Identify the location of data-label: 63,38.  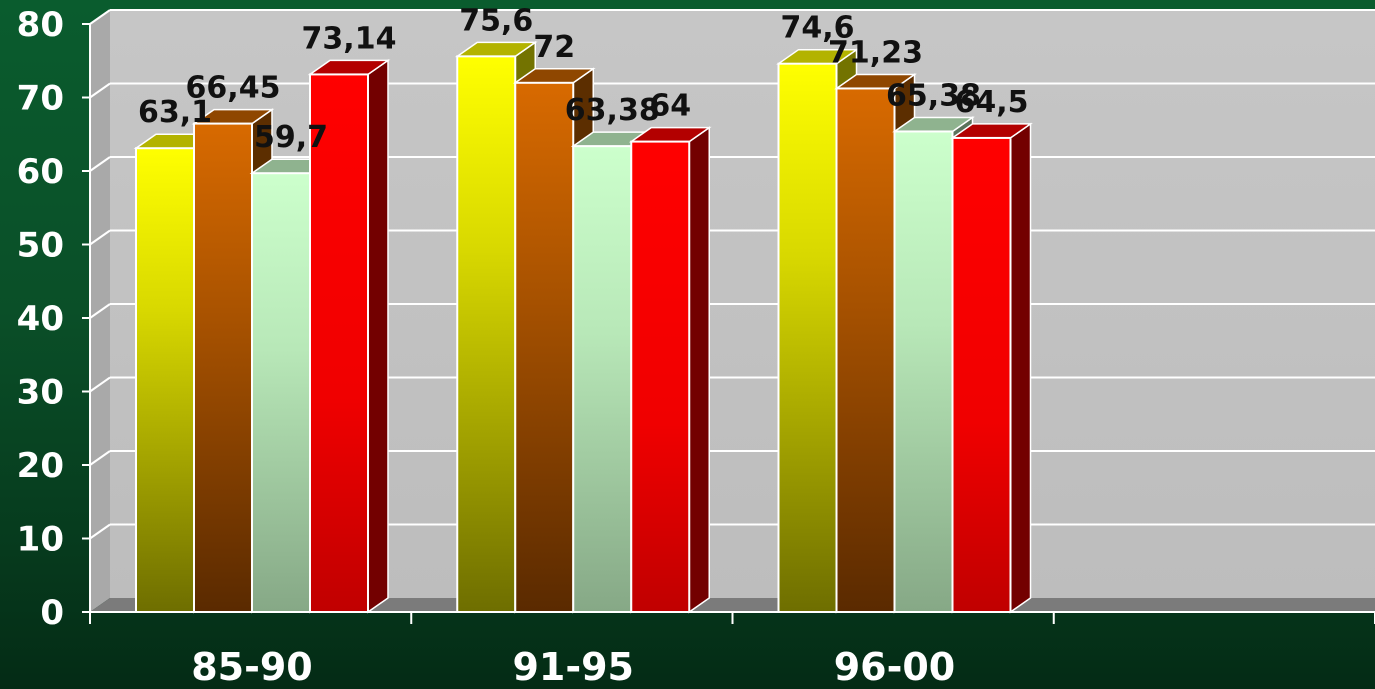
(612, 110).